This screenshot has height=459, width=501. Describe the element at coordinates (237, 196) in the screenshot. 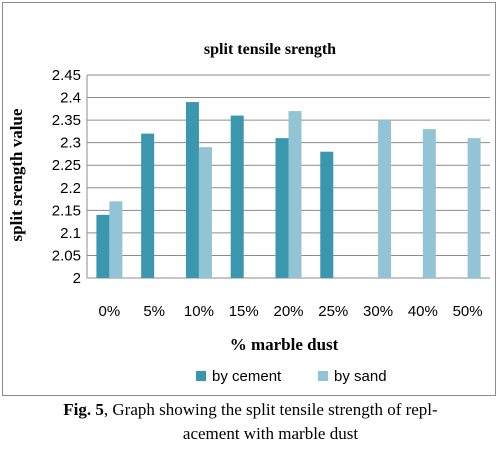

I see `bar-by-cement-15pct` at that location.